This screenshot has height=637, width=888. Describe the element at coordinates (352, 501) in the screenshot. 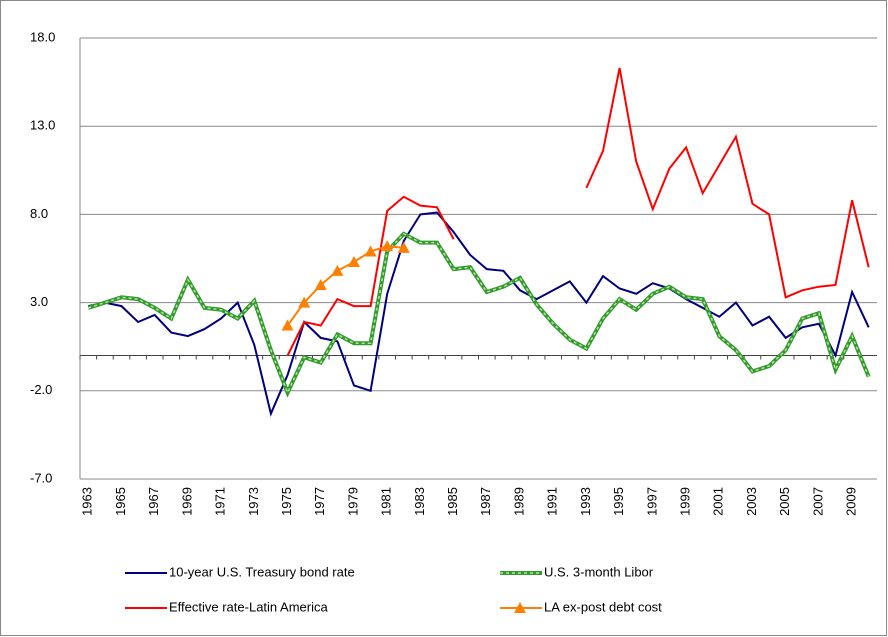

I see `x-tick-label: 1979` at that location.